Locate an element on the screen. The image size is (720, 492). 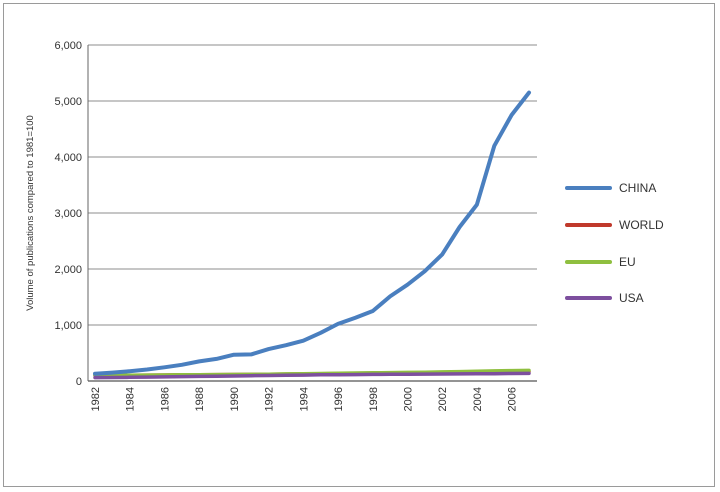
x-tick-label: 1992 is located at coordinates (270, 399).